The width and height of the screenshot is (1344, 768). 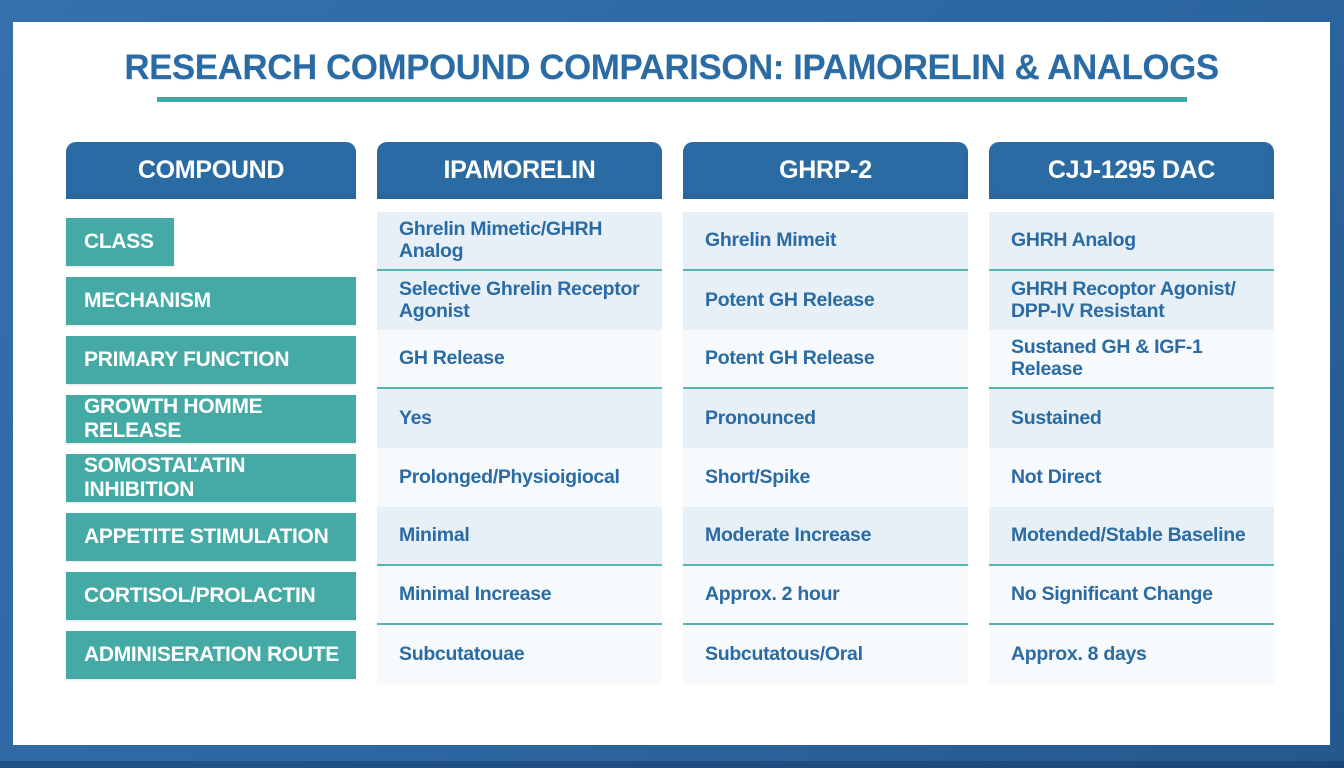 I want to click on table-cell: Moderate Increase, so click(x=825, y=536).